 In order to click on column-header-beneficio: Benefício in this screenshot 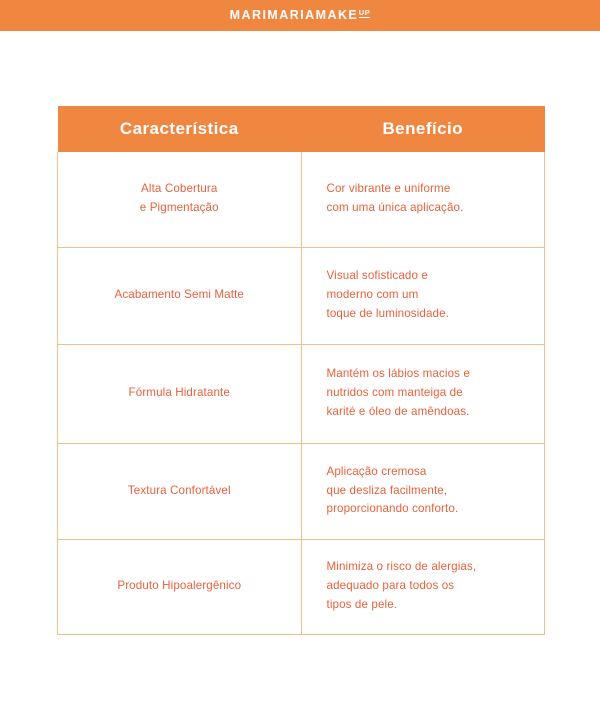, I will do `click(423, 129)`.